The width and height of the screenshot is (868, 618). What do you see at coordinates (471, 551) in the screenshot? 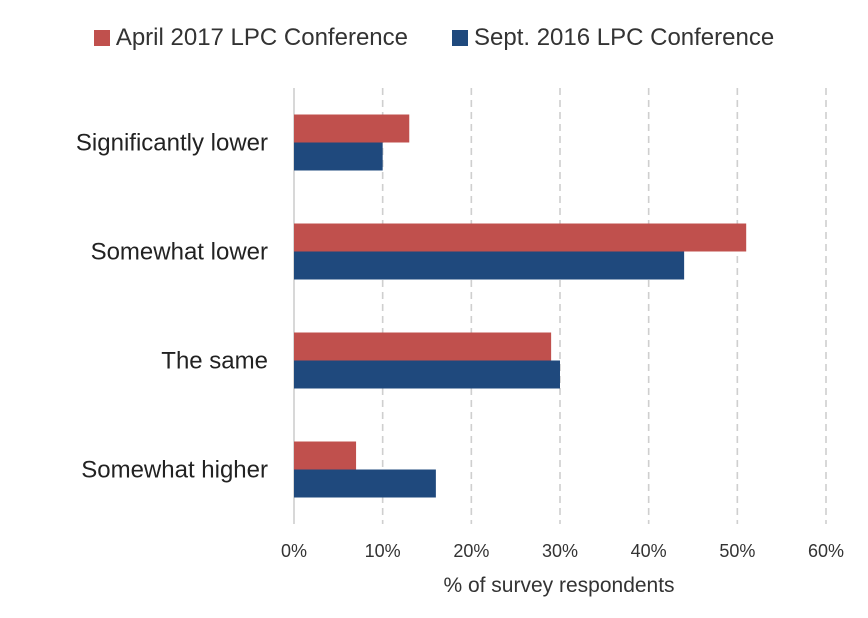
I see `x-tick-label: 20%` at bounding box center [471, 551].